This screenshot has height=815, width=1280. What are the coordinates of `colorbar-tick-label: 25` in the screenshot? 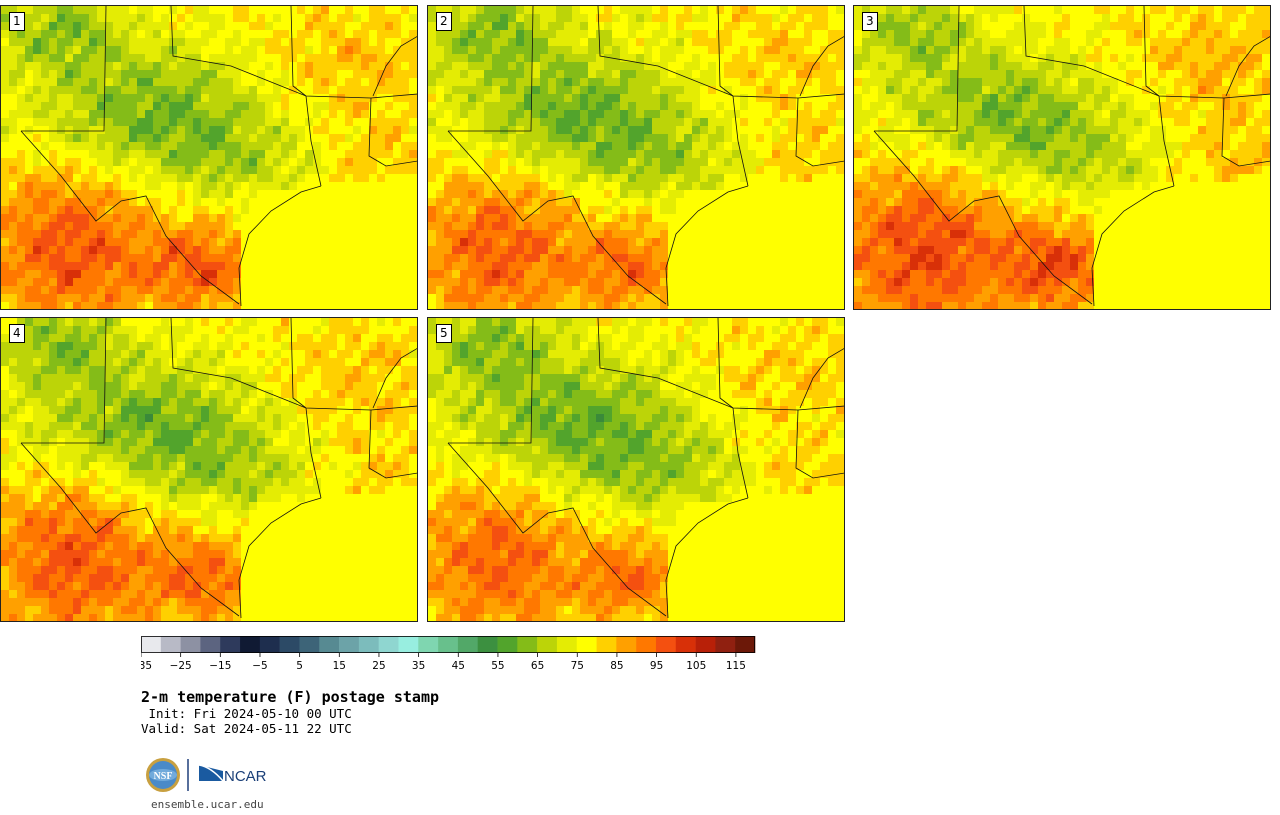 It's located at (378, 666).